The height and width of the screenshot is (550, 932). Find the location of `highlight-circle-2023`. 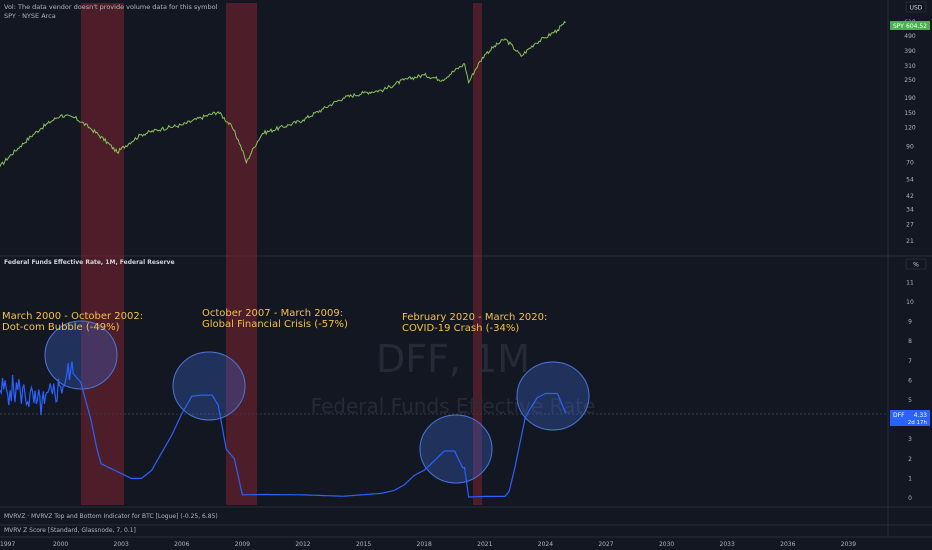

highlight-circle-2023 is located at coordinates (553, 396).